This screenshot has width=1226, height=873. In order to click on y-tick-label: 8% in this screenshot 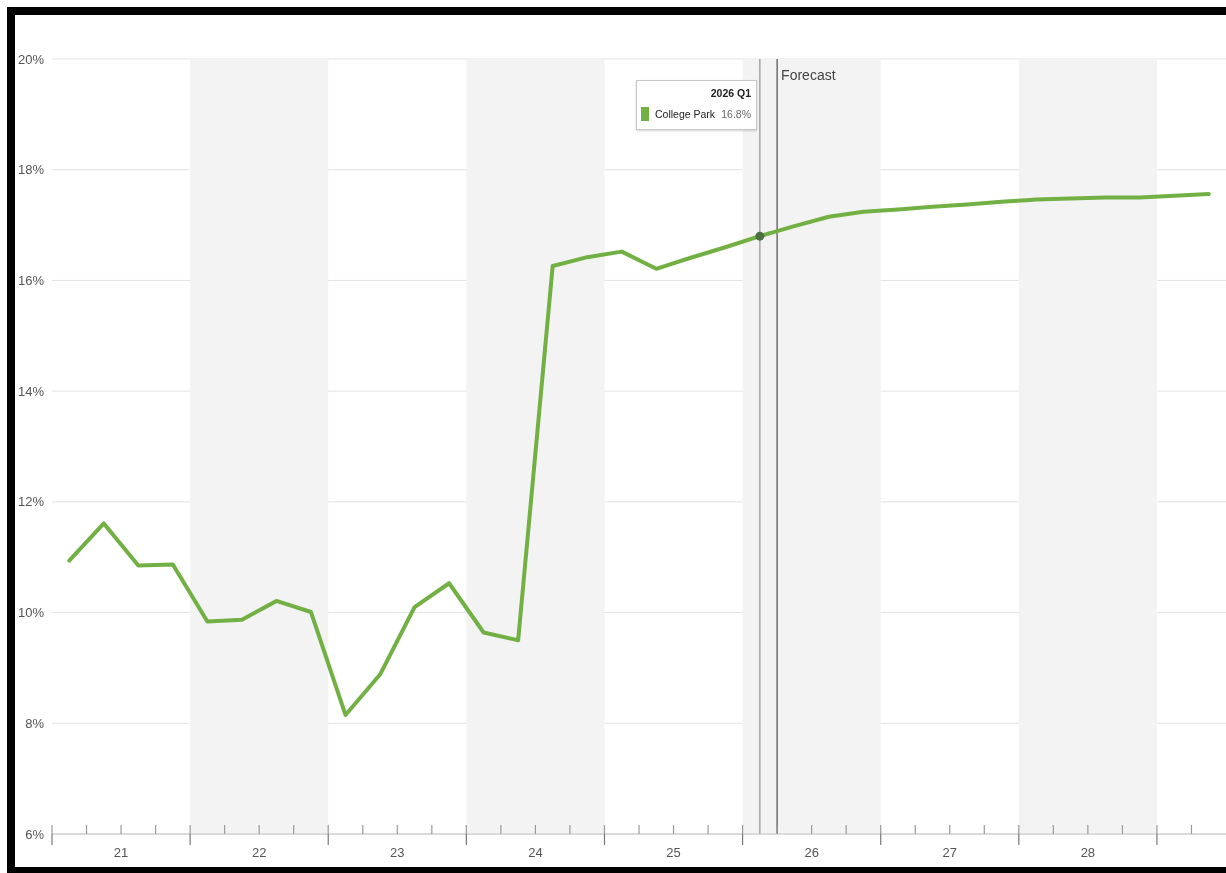, I will do `click(35, 723)`.